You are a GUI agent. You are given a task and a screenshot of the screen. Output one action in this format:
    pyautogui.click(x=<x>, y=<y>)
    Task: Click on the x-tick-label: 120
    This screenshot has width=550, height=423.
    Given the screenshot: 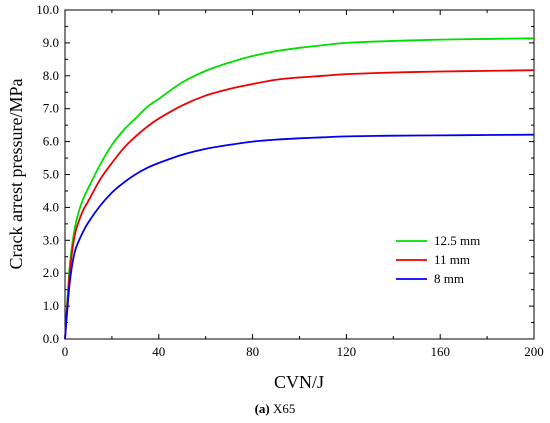 What is the action you would take?
    pyautogui.click(x=347, y=351)
    